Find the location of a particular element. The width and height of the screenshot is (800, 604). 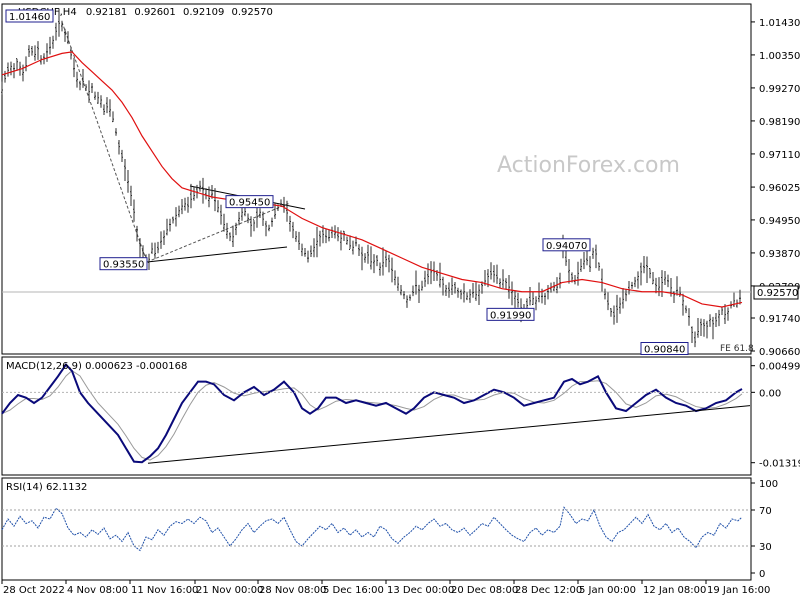

rsi-tick-label: 70 is located at coordinates (765, 511).